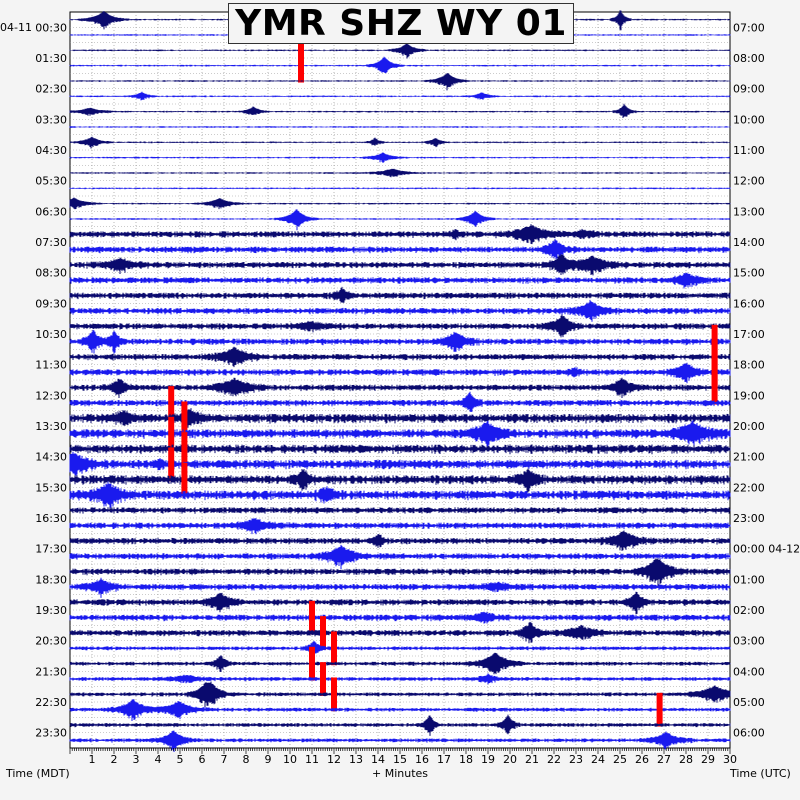 This screenshot has width=800, height=800. I want to click on x-tick-label: 7, so click(224, 759).